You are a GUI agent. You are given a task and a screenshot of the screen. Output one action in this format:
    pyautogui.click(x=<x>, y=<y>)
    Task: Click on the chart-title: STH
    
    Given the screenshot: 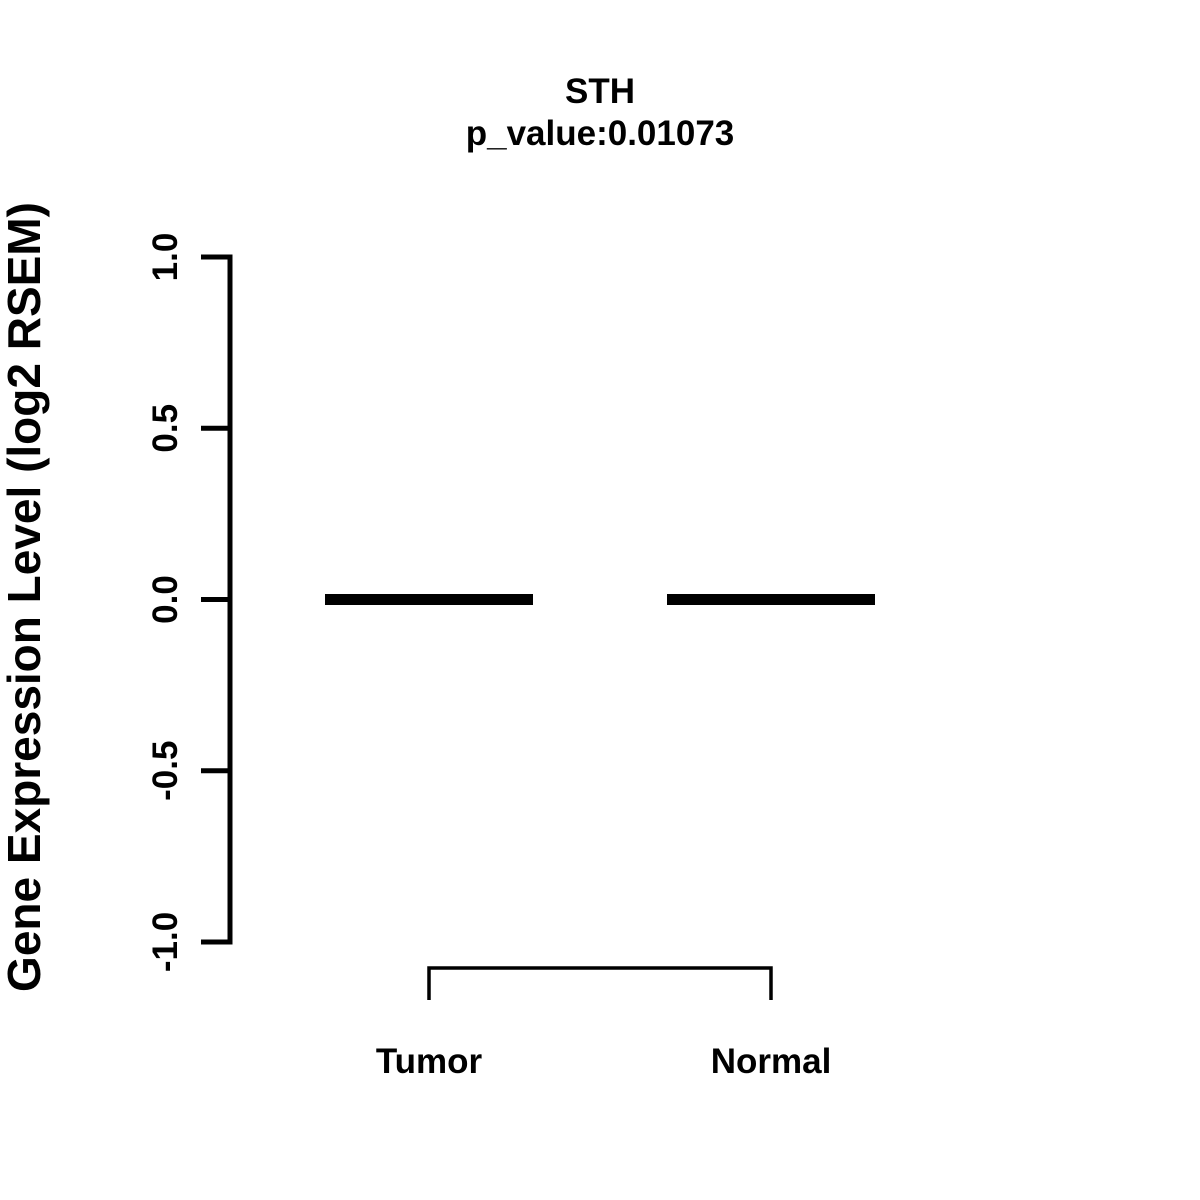 What is the action you would take?
    pyautogui.click(x=600, y=91)
    